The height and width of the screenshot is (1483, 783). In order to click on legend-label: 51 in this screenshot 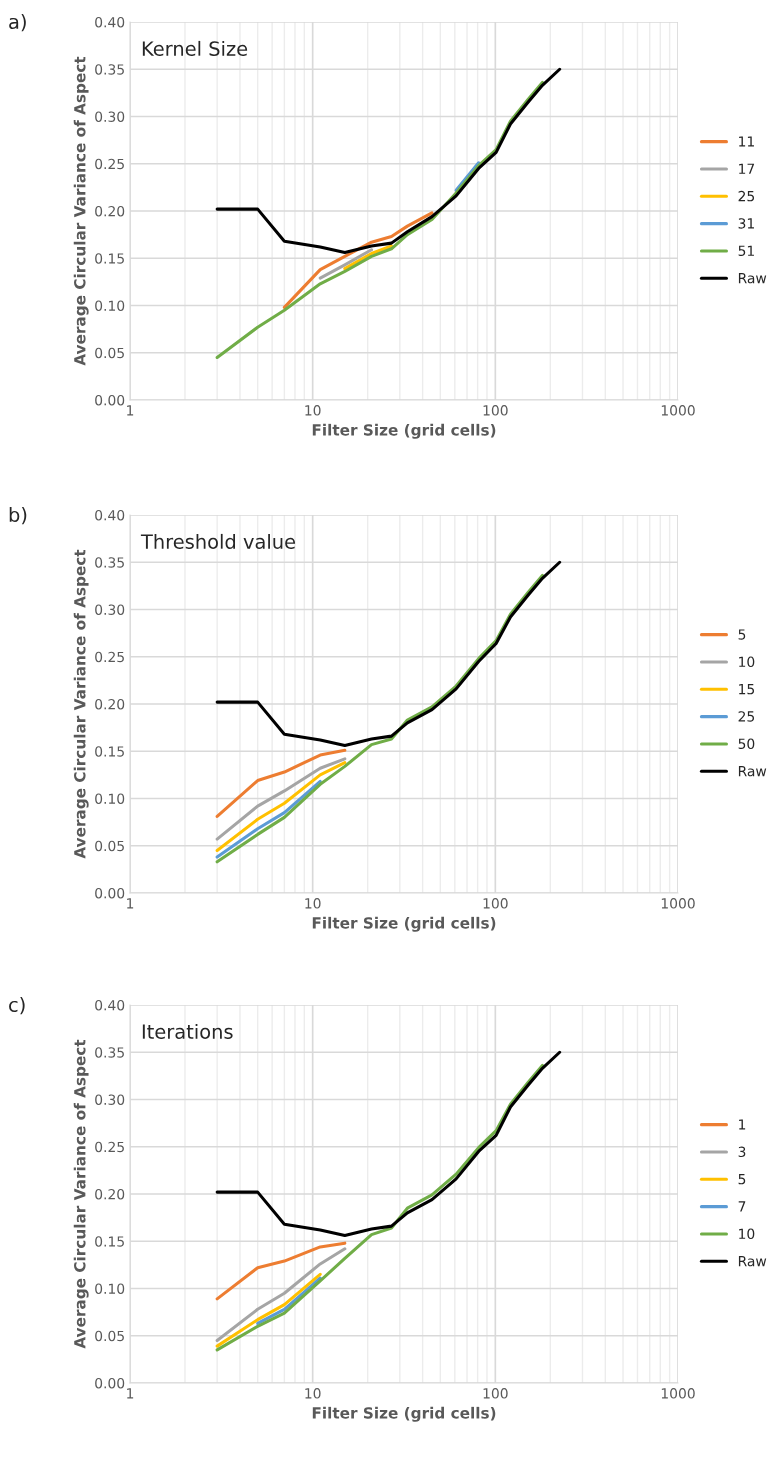, I will do `click(746, 251)`.